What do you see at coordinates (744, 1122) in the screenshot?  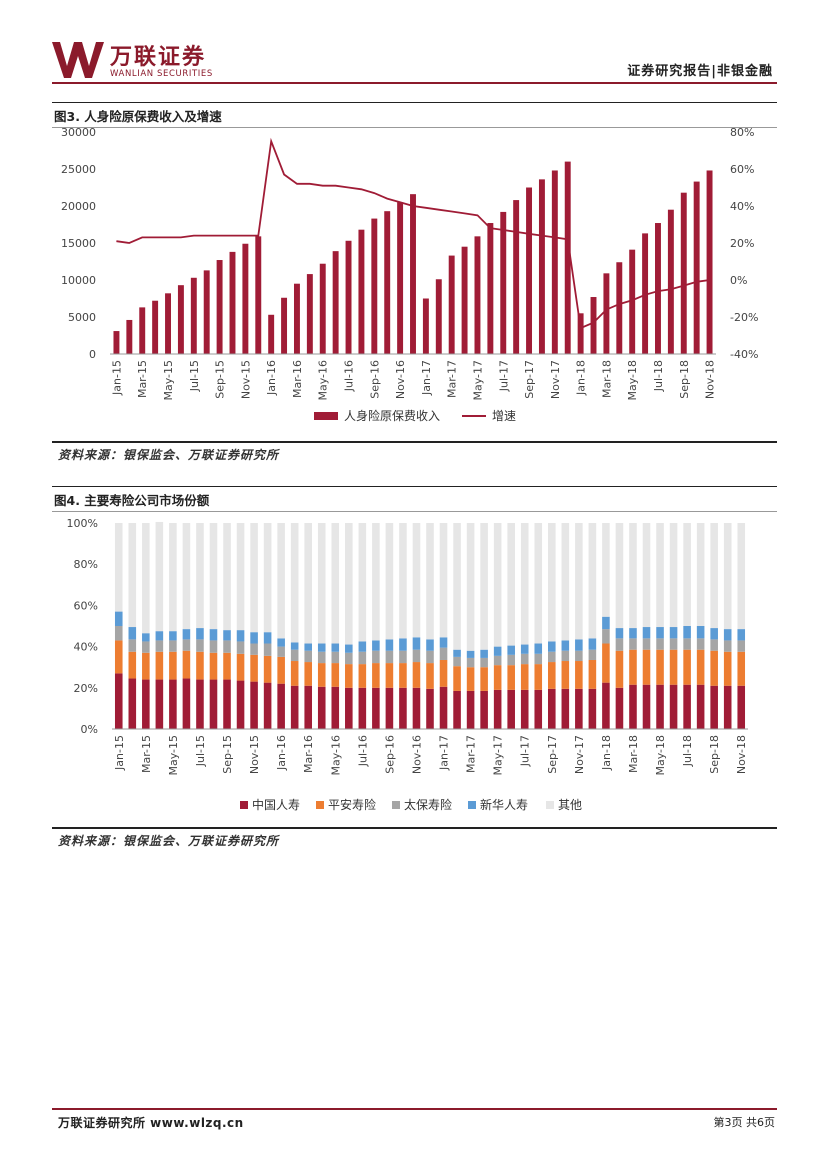 I see `page-number: 第3页 共6页` at bounding box center [744, 1122].